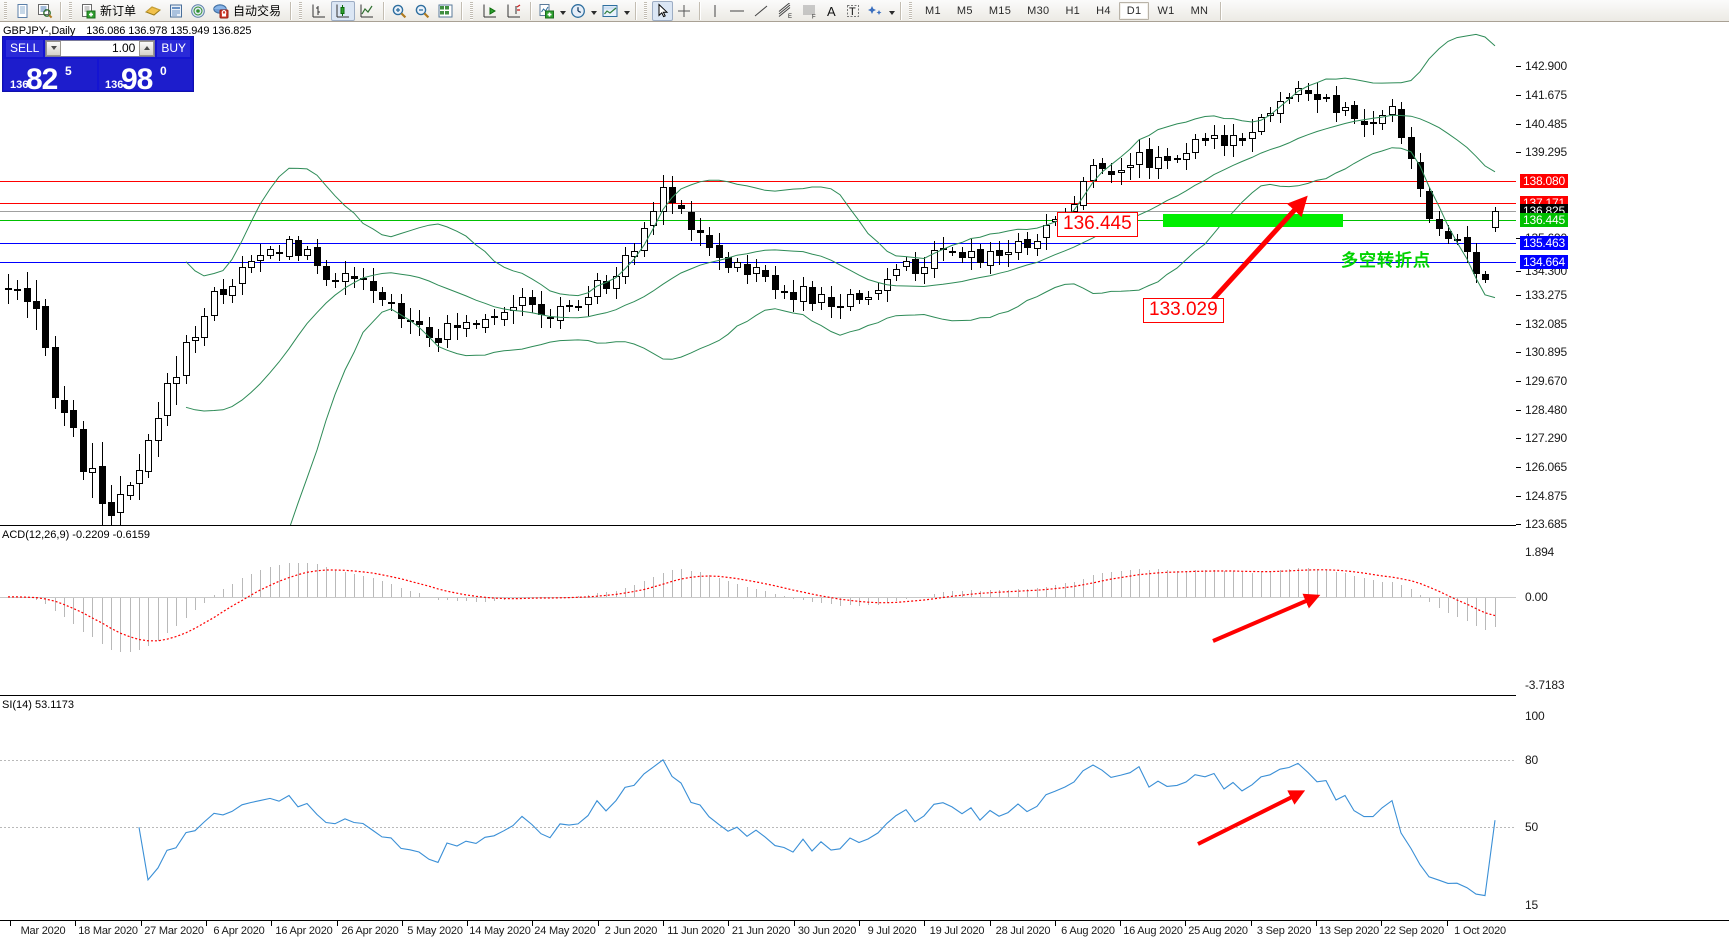  I want to click on timeframe-m15: M15, so click(1000, 10).